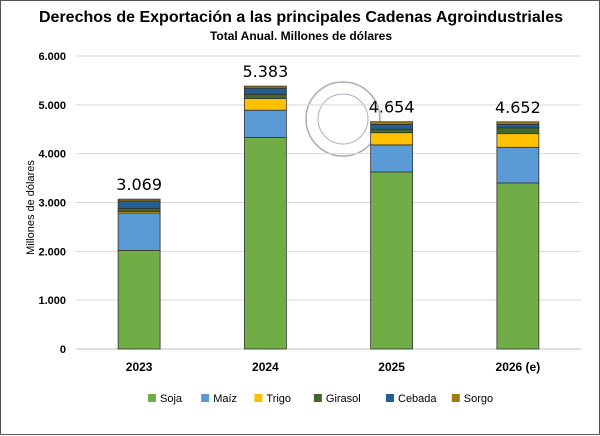 The height and width of the screenshot is (436, 600). I want to click on x-tick-label: 2024, so click(265, 367).